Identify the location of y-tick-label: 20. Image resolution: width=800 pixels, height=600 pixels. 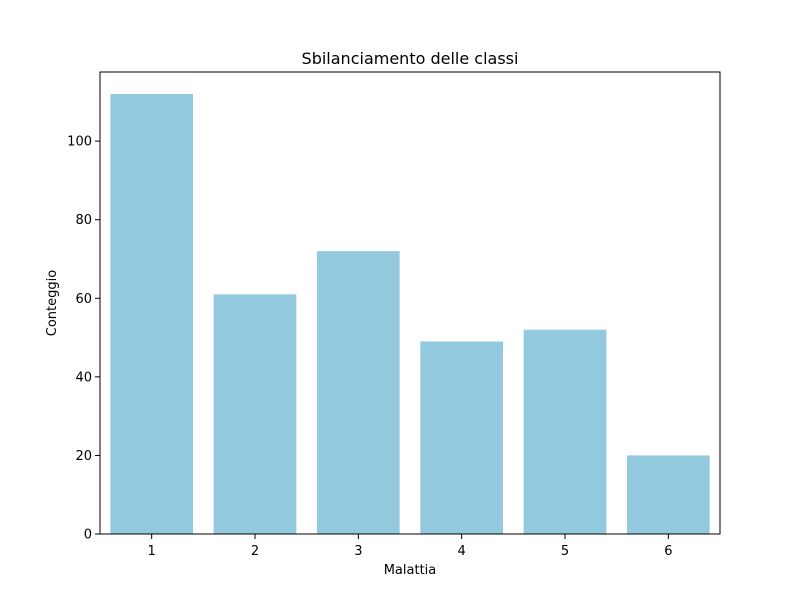
(83, 456).